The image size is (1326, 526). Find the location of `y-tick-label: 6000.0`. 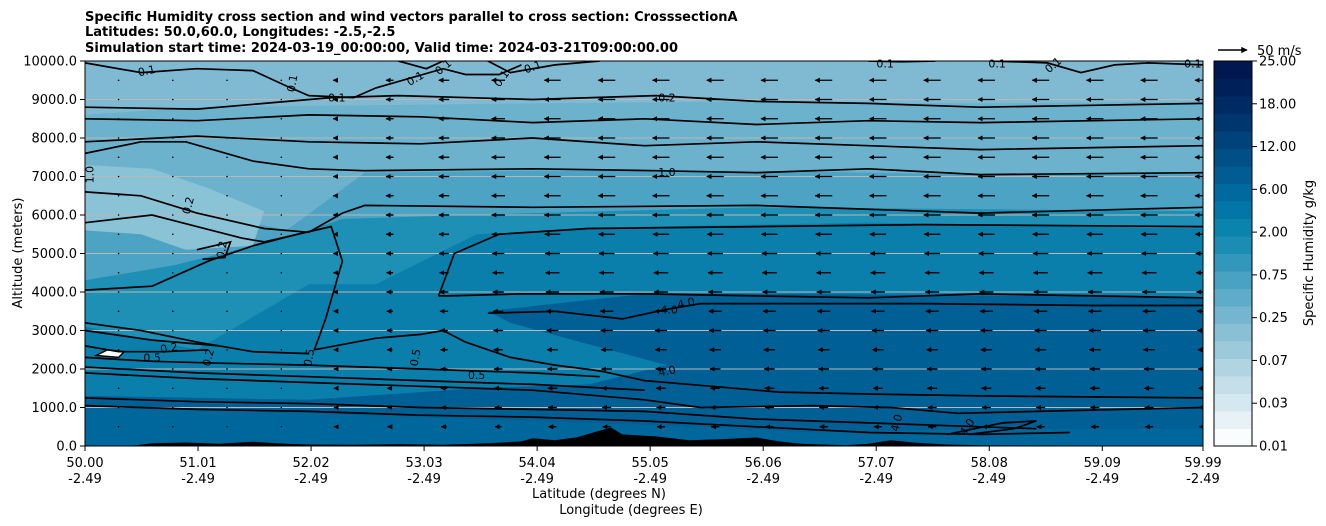

y-tick-label: 6000.0 is located at coordinates (55, 216).